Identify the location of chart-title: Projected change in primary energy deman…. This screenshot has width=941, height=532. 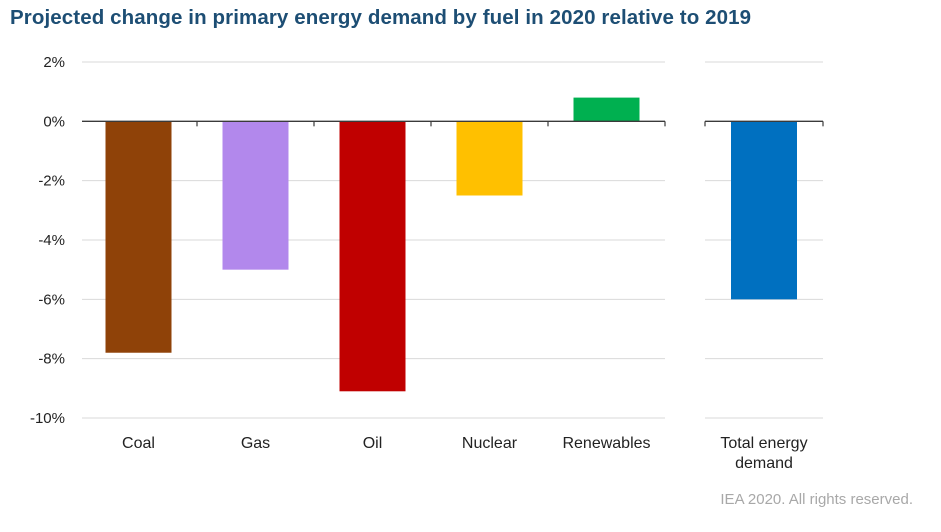
(381, 17).